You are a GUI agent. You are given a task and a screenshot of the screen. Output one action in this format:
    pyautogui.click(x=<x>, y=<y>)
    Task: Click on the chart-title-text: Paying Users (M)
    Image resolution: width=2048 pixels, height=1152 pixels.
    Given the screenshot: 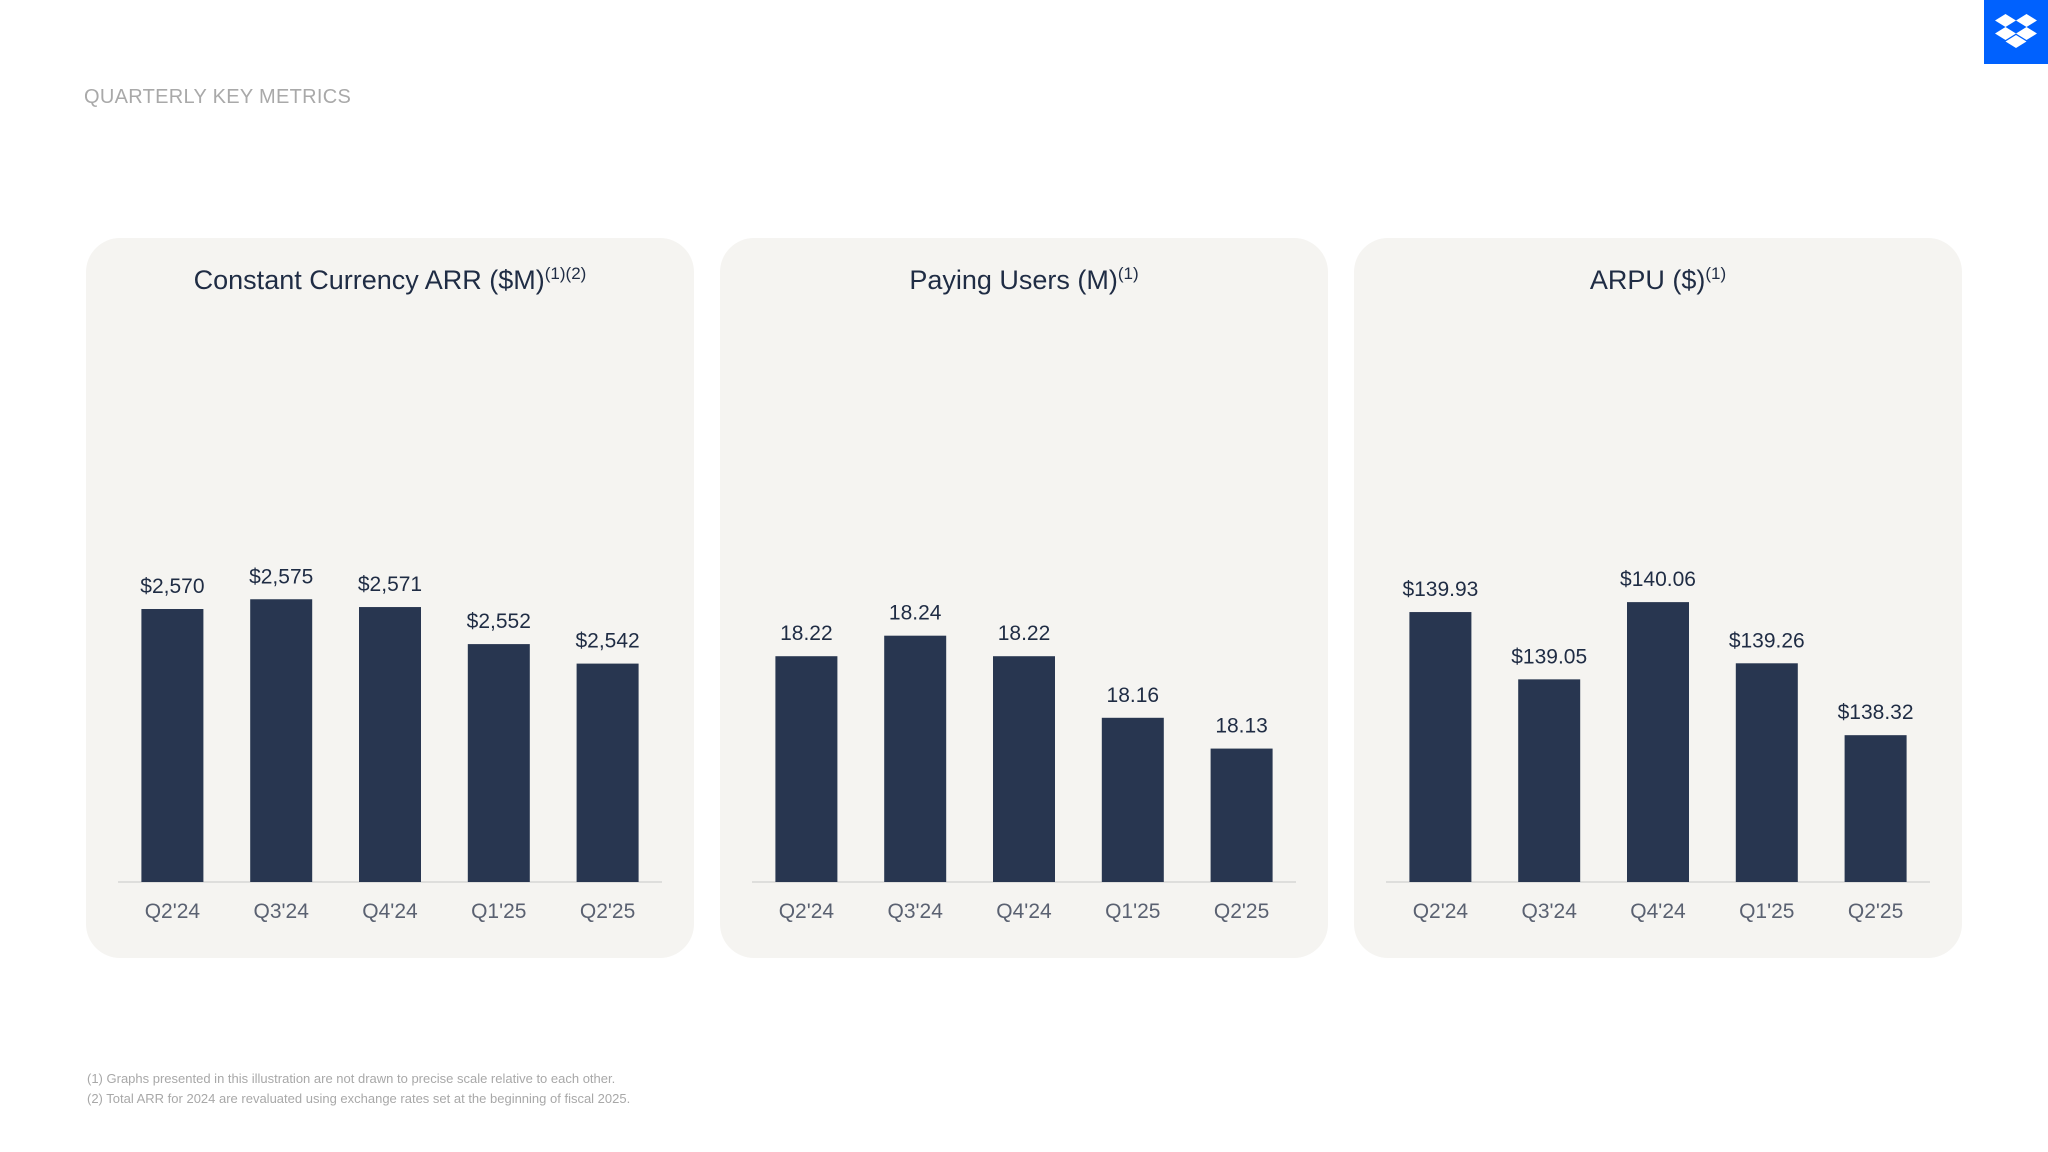 What is the action you would take?
    pyautogui.click(x=1013, y=280)
    